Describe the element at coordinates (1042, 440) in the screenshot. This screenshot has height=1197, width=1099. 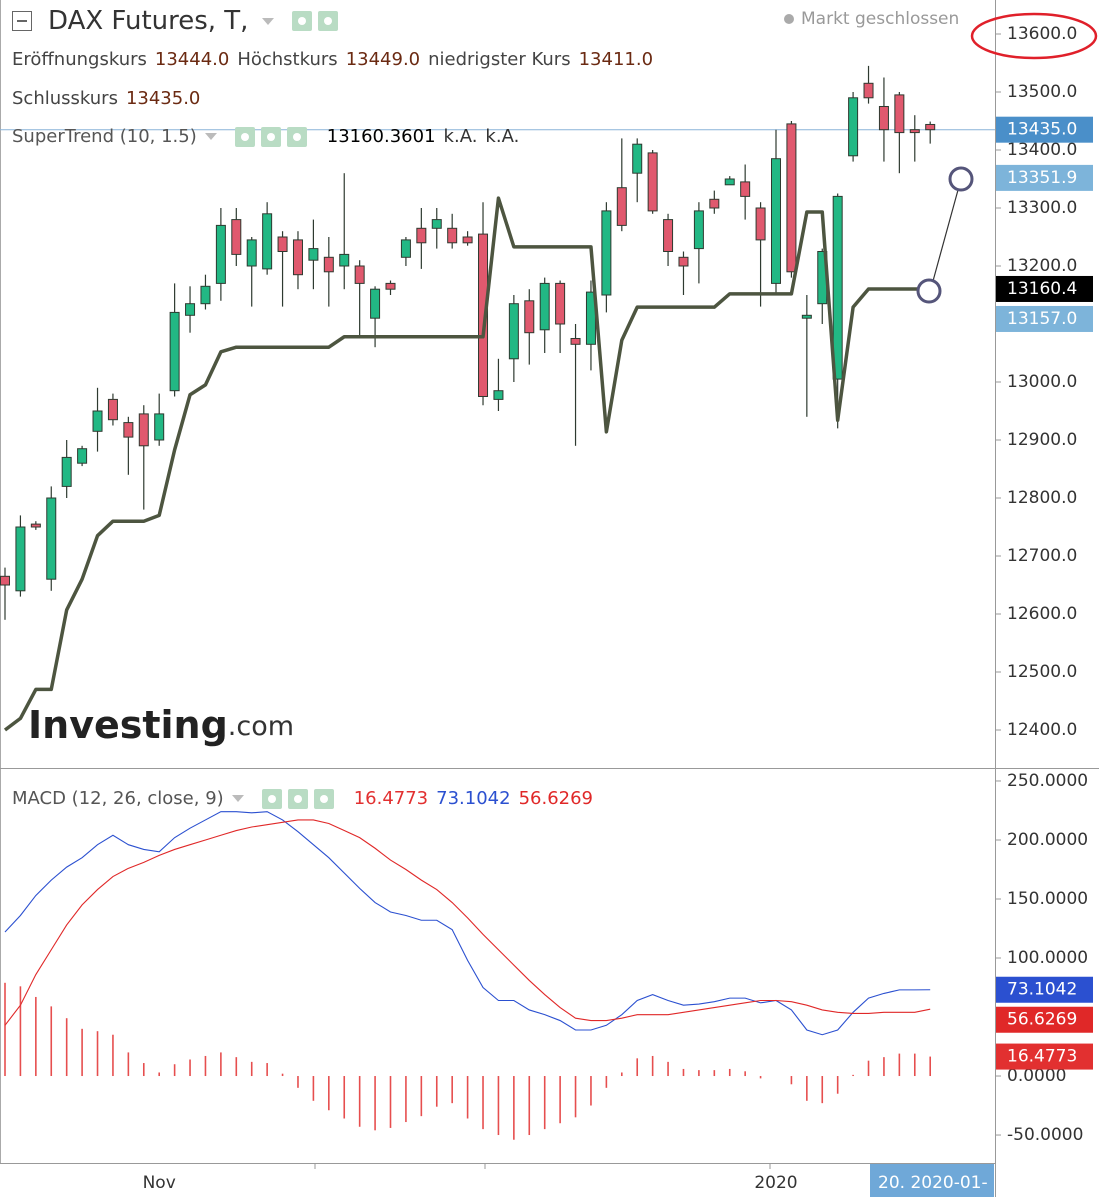
I see `y-tick-label: 12900.0` at that location.